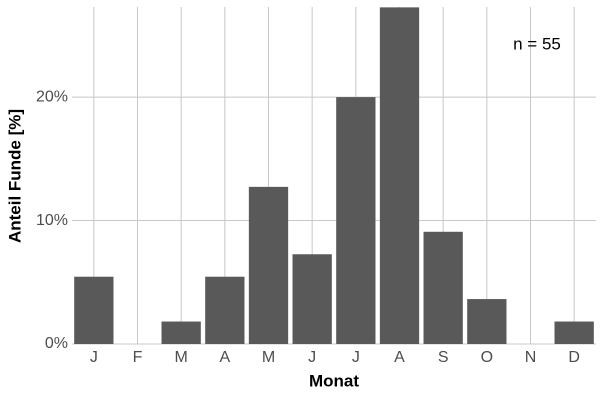  I want to click on x-tick-label: D, so click(574, 357).